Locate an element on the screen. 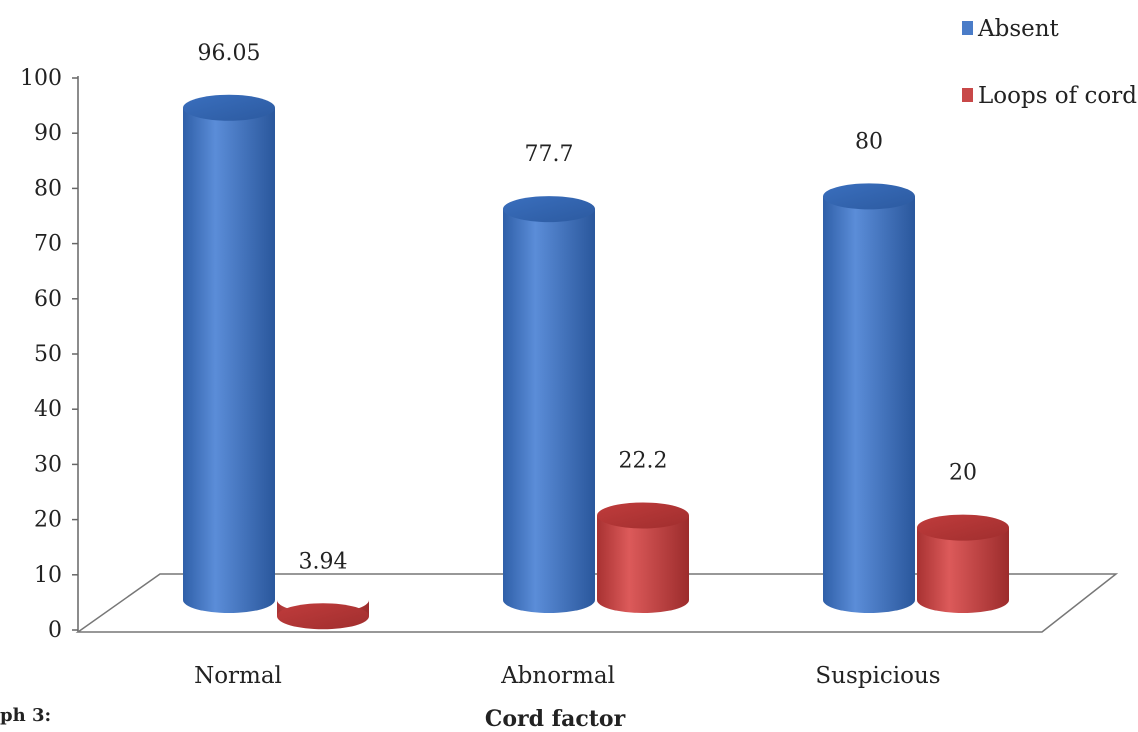 This screenshot has width=1138, height=732. legend-label-loops-of-cord: Loops of cord is located at coordinates (1057, 96).